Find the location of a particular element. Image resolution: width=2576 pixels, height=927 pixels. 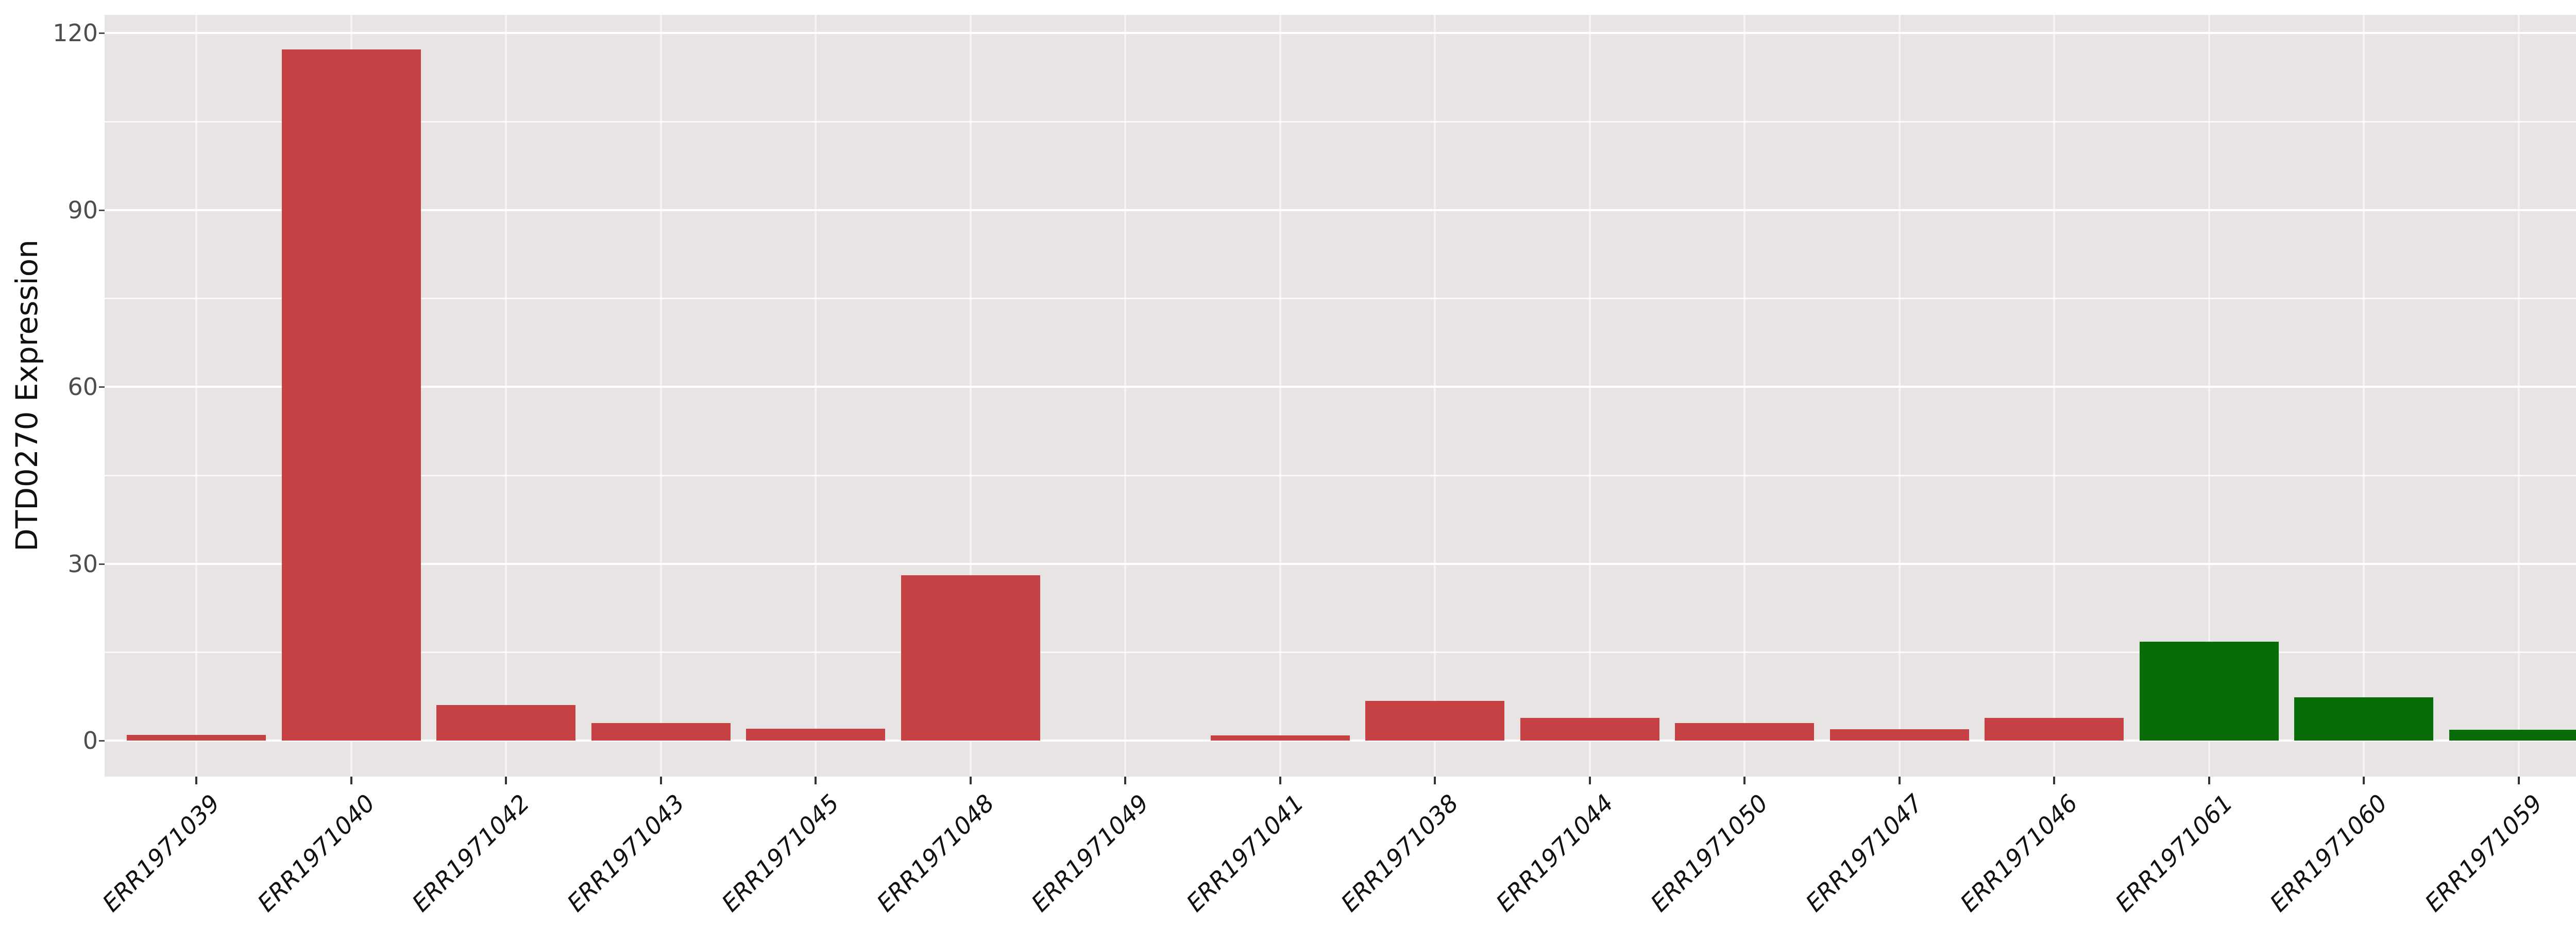

x-tick-label: ERR1971060 is located at coordinates (2328, 853).